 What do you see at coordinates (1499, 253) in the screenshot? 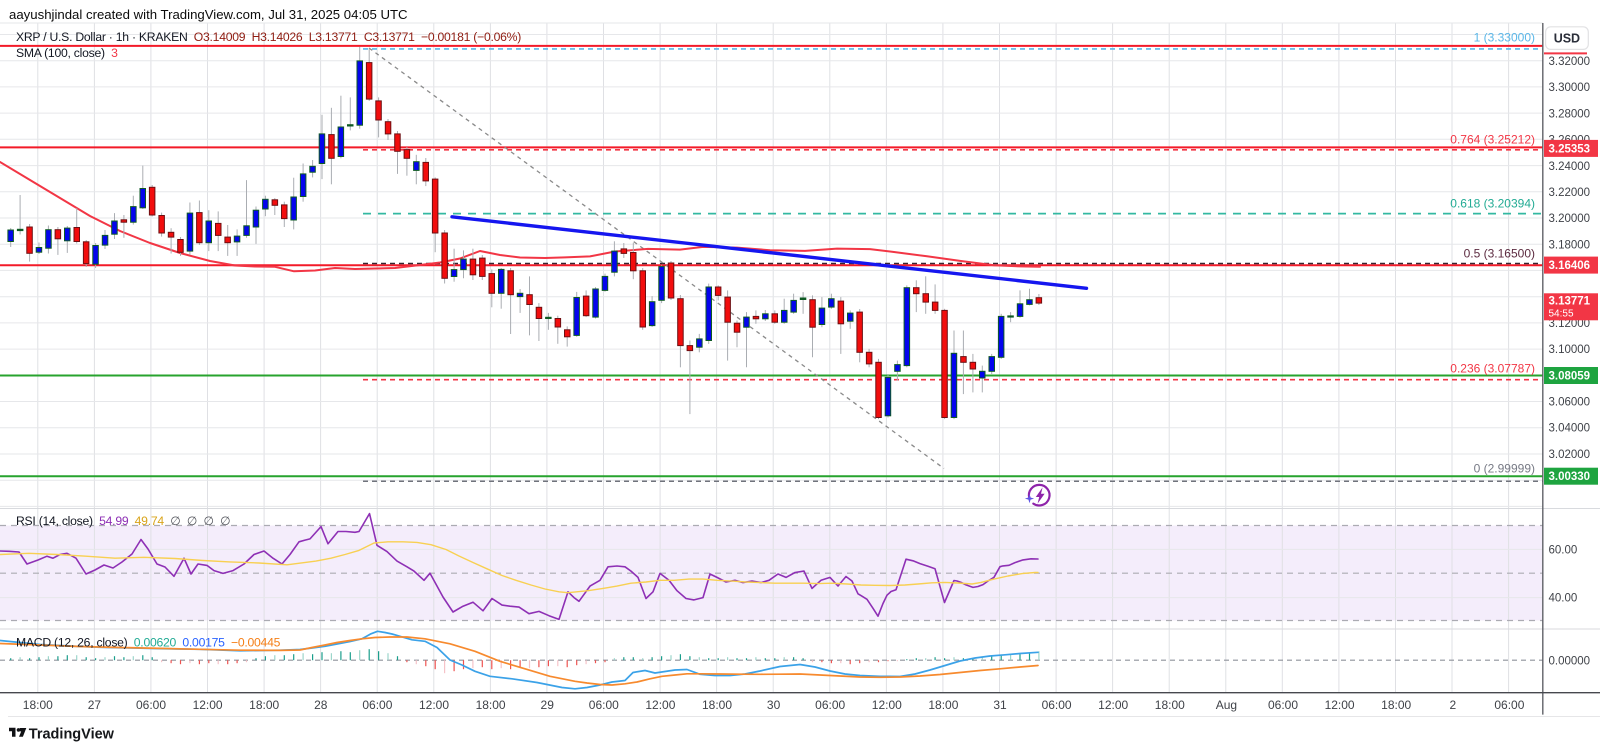
I see `svg-text: 0.5 (3.16500)` at bounding box center [1499, 253].